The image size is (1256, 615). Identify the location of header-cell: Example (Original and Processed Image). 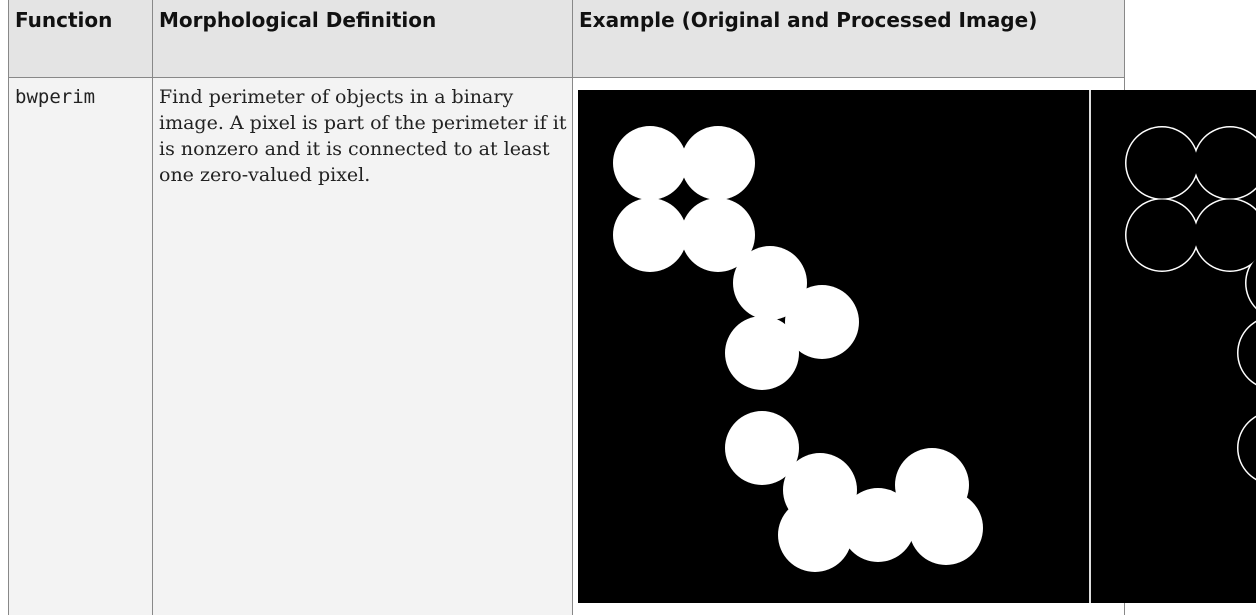
(848, 39).